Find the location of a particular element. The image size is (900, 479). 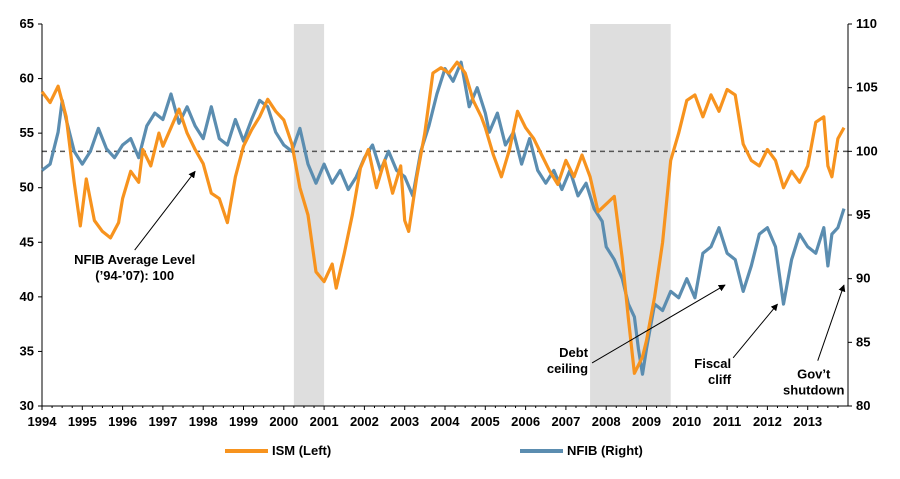

y-right-tick-label: 95 is located at coordinates (863, 214).